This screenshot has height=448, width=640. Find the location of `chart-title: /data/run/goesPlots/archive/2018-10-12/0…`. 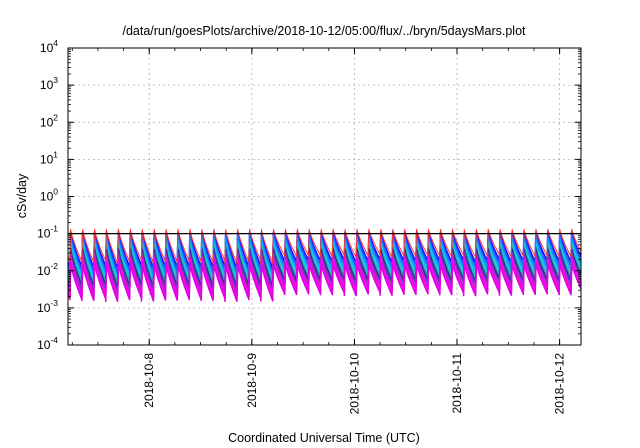

chart-title: /data/run/goesPlots/archive/2018-10-12/0… is located at coordinates (324, 31).